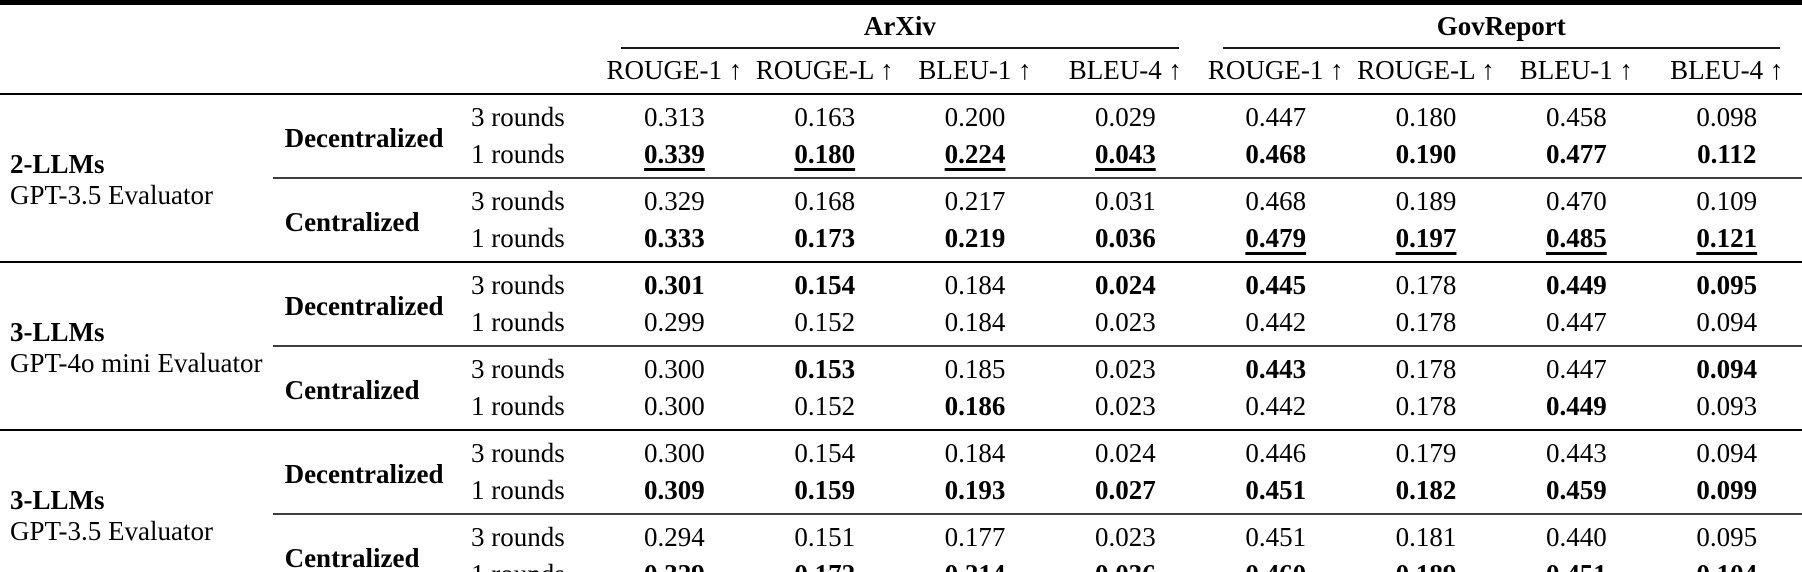 The width and height of the screenshot is (1802, 572). Describe the element at coordinates (1727, 493) in the screenshot. I see `metric-value: 0.099` at that location.